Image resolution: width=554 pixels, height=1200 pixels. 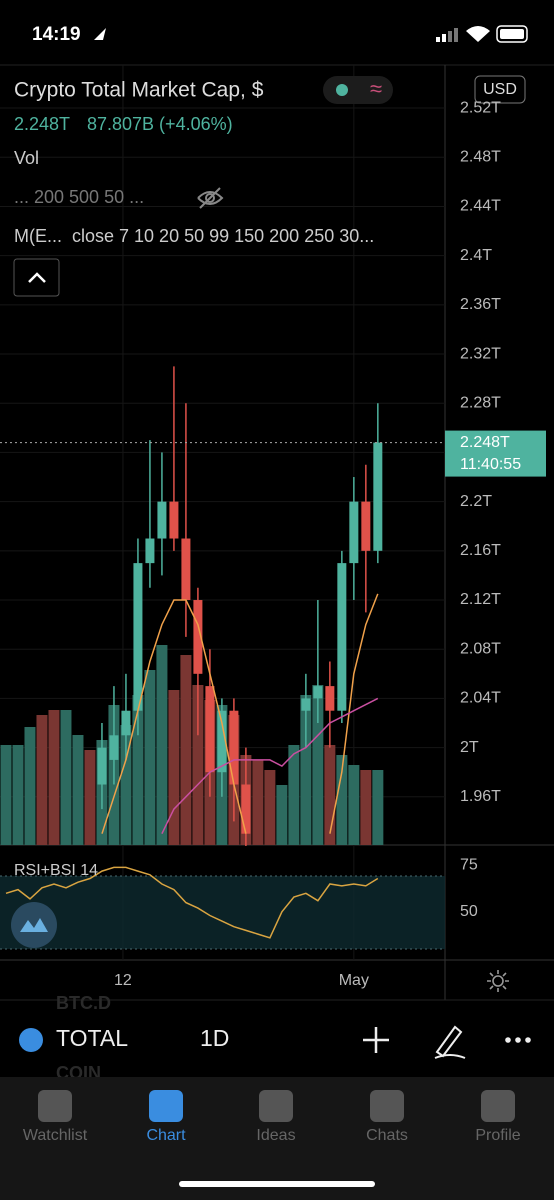 I want to click on y-tick-label: 2.28T, so click(x=480, y=402).